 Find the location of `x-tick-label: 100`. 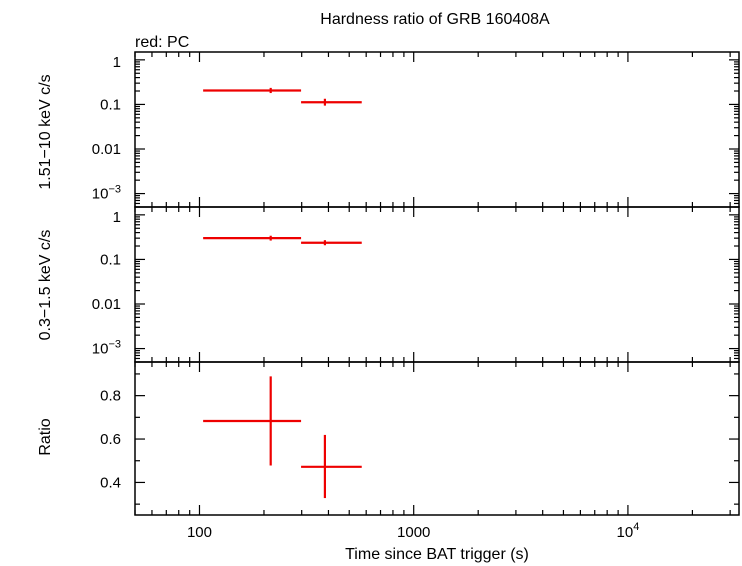

x-tick-label: 100 is located at coordinates (199, 532).